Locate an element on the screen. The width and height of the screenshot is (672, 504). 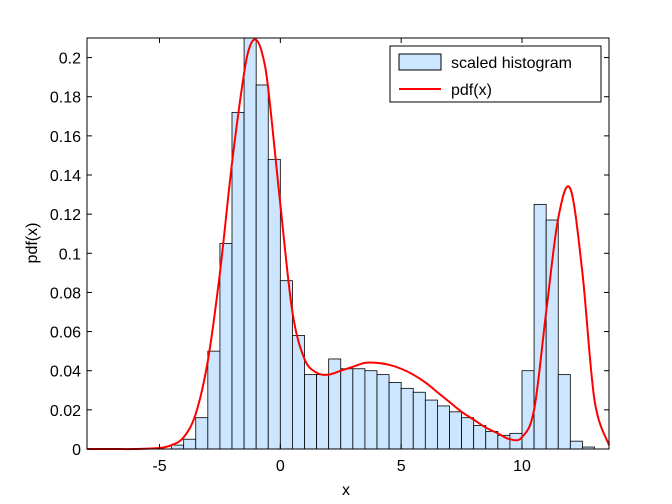
y-tick-label: 0.2 is located at coordinates (70, 59).